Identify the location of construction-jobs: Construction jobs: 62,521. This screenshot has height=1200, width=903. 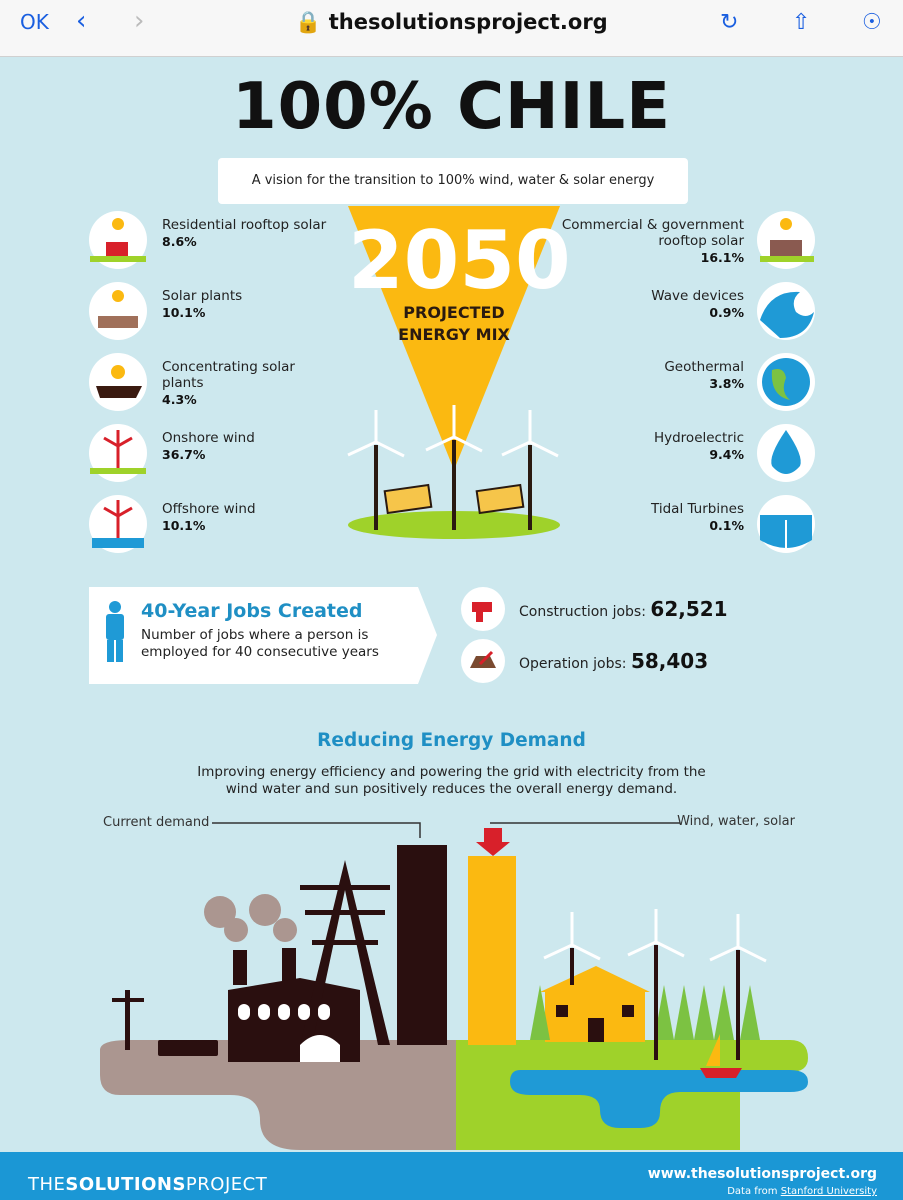
(623, 609).